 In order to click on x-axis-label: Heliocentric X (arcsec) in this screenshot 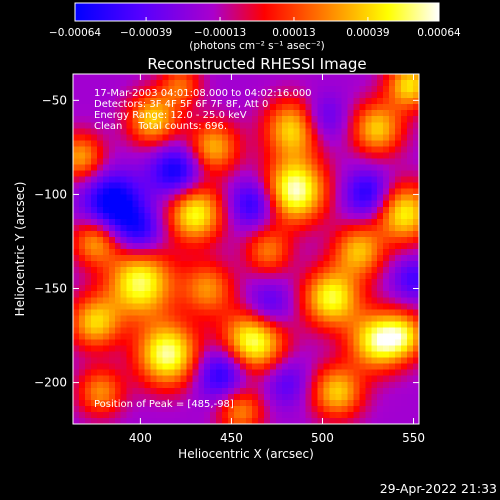, I will do `click(246, 454)`.